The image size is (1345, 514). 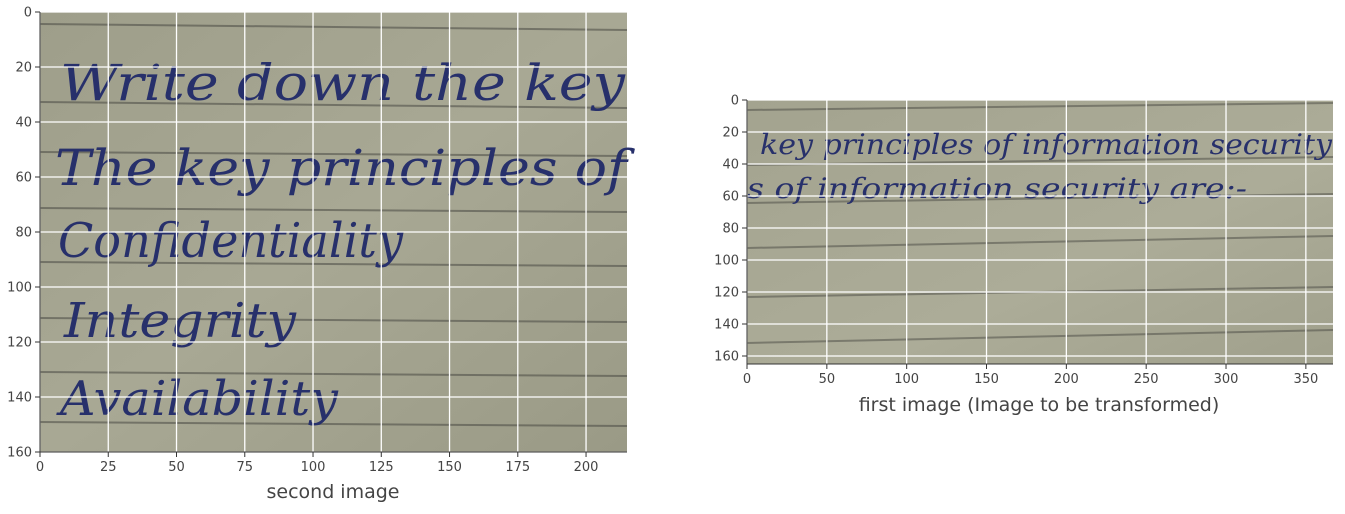 What do you see at coordinates (231, 241) in the screenshot?
I see `second-text-line-3: Confidentiality` at bounding box center [231, 241].